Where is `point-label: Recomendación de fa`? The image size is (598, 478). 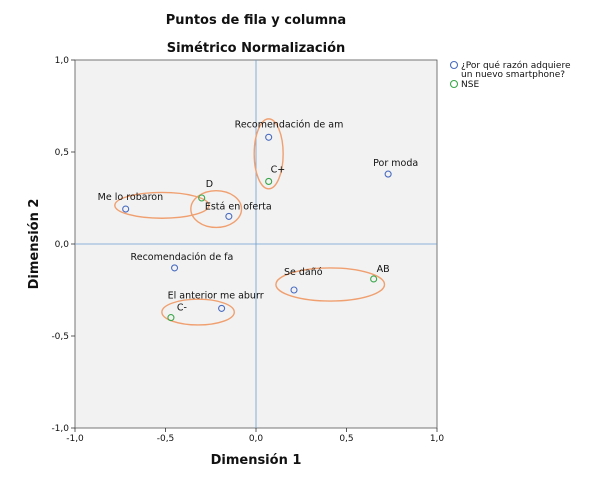
point-label: Recomendación de fa is located at coordinates (182, 257).